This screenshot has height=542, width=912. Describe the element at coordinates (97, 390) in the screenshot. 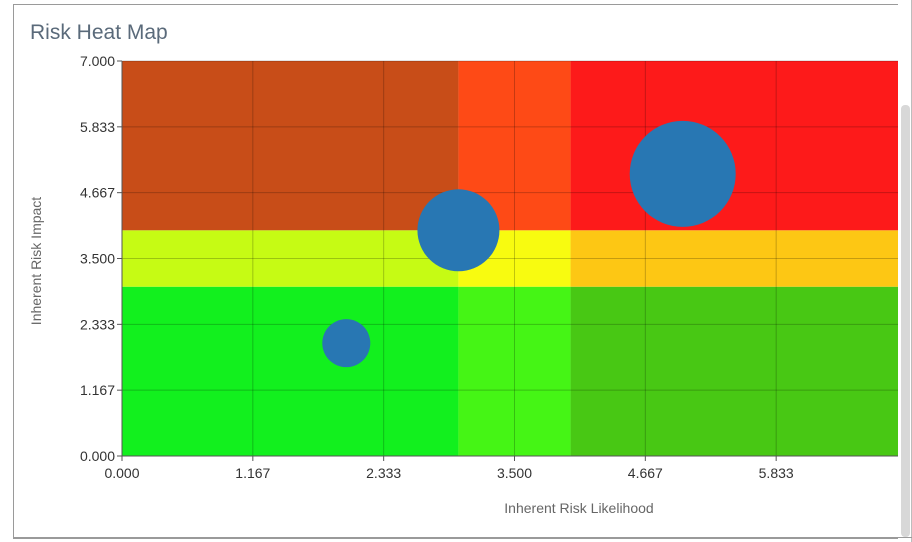

I see `y-tick-label: 1.167` at that location.